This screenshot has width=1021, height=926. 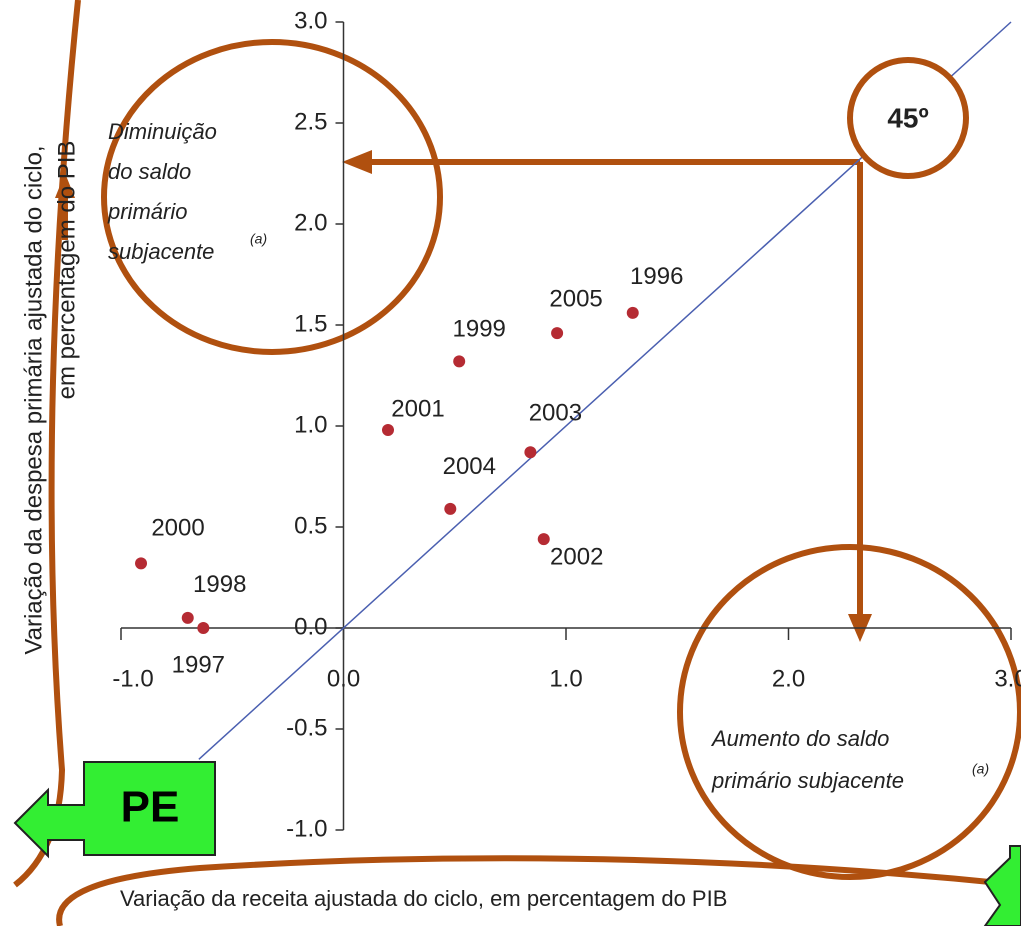 What do you see at coordinates (161, 251) in the screenshot?
I see `annotation: subjacente` at bounding box center [161, 251].